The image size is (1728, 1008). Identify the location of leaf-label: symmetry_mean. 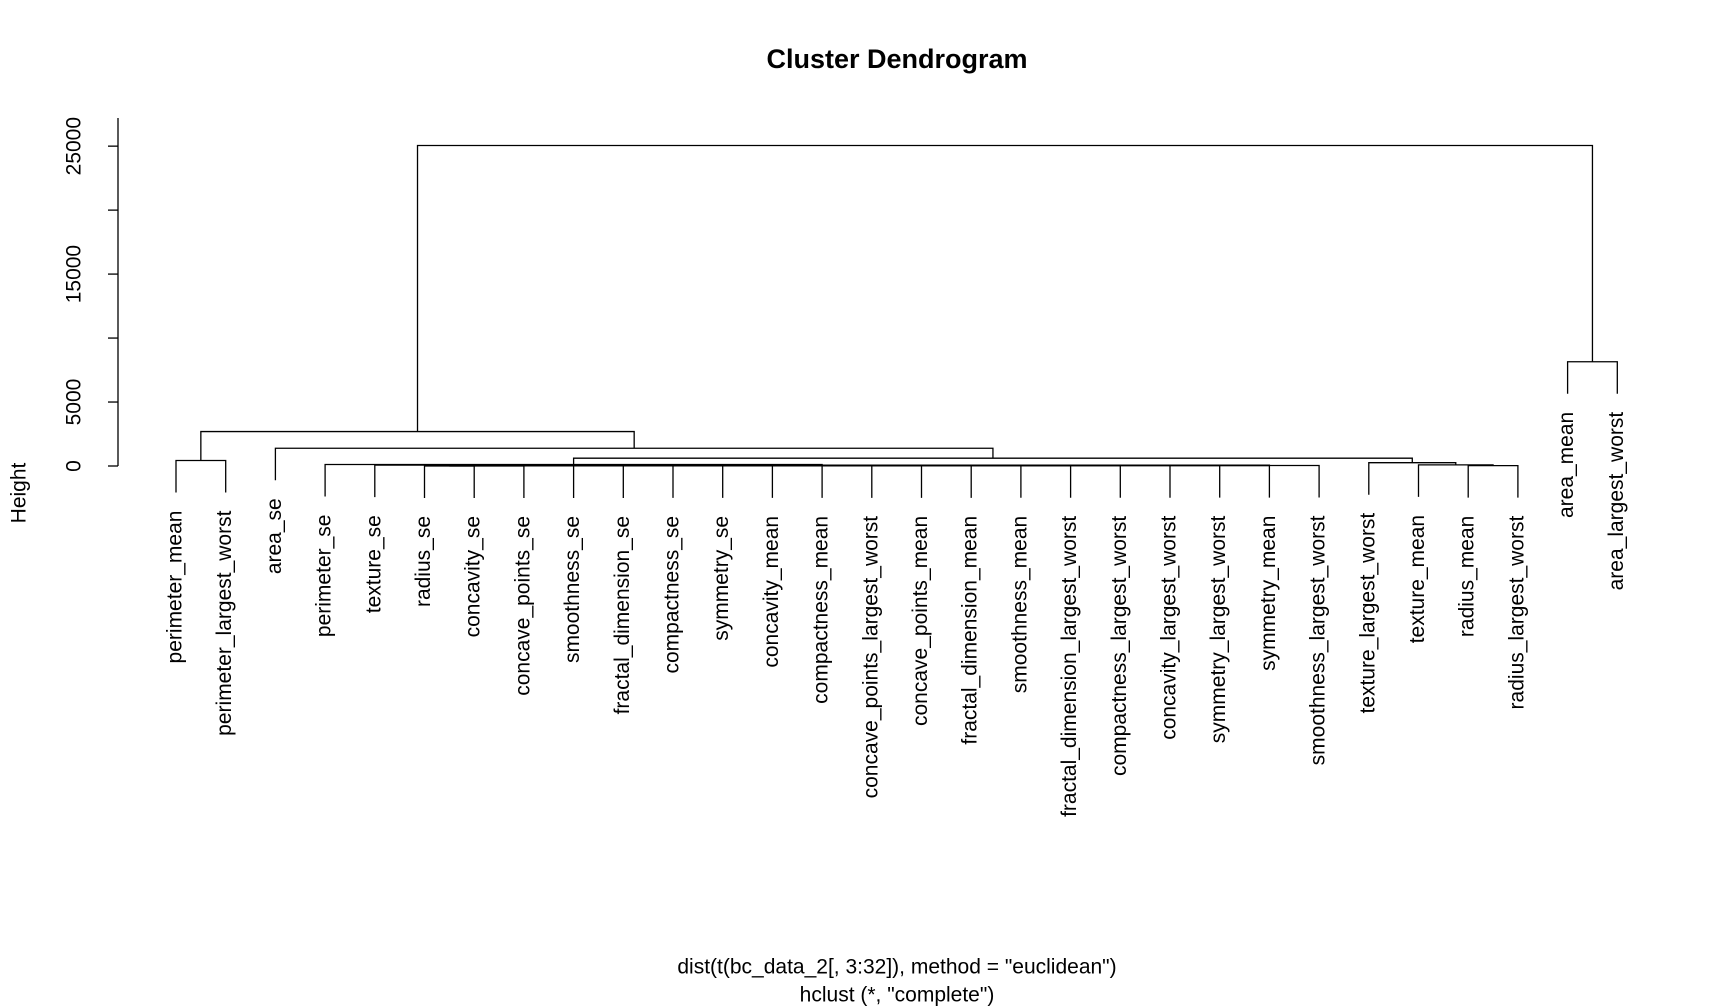
(1268, 593).